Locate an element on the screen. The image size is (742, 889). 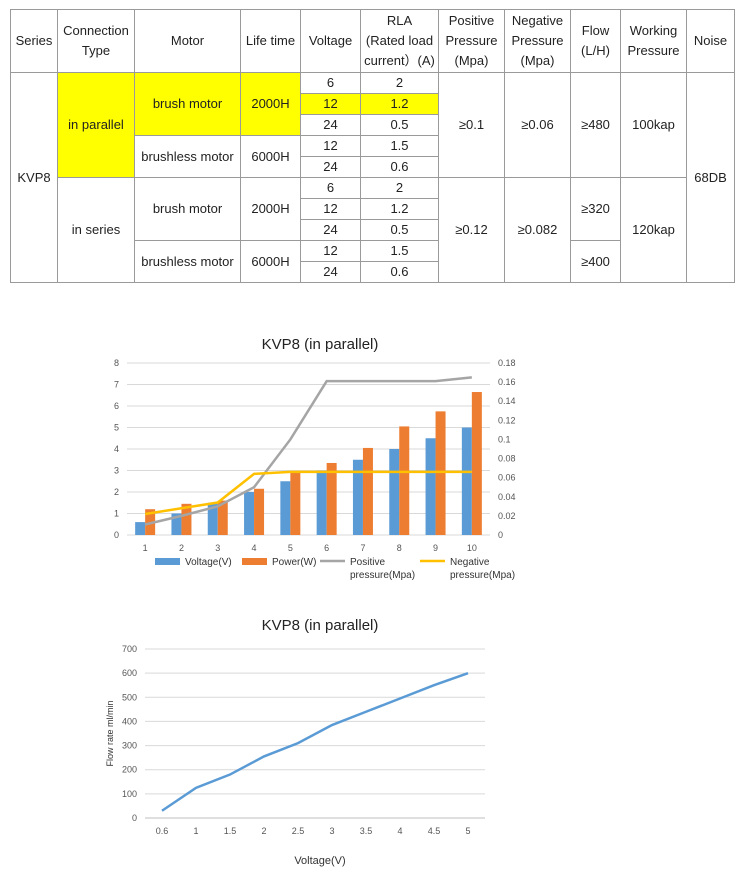
header-rla: RLA (Rated load current）(A) is located at coordinates (399, 41).